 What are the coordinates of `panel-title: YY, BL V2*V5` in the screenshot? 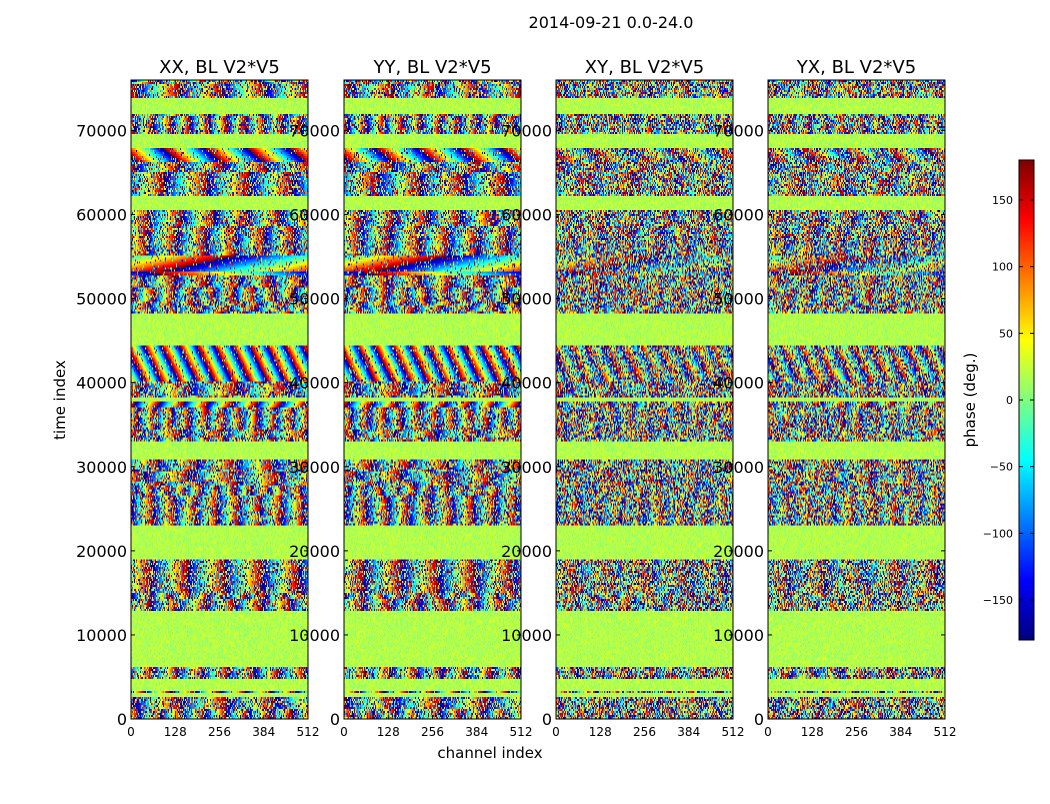 It's located at (431, 67).